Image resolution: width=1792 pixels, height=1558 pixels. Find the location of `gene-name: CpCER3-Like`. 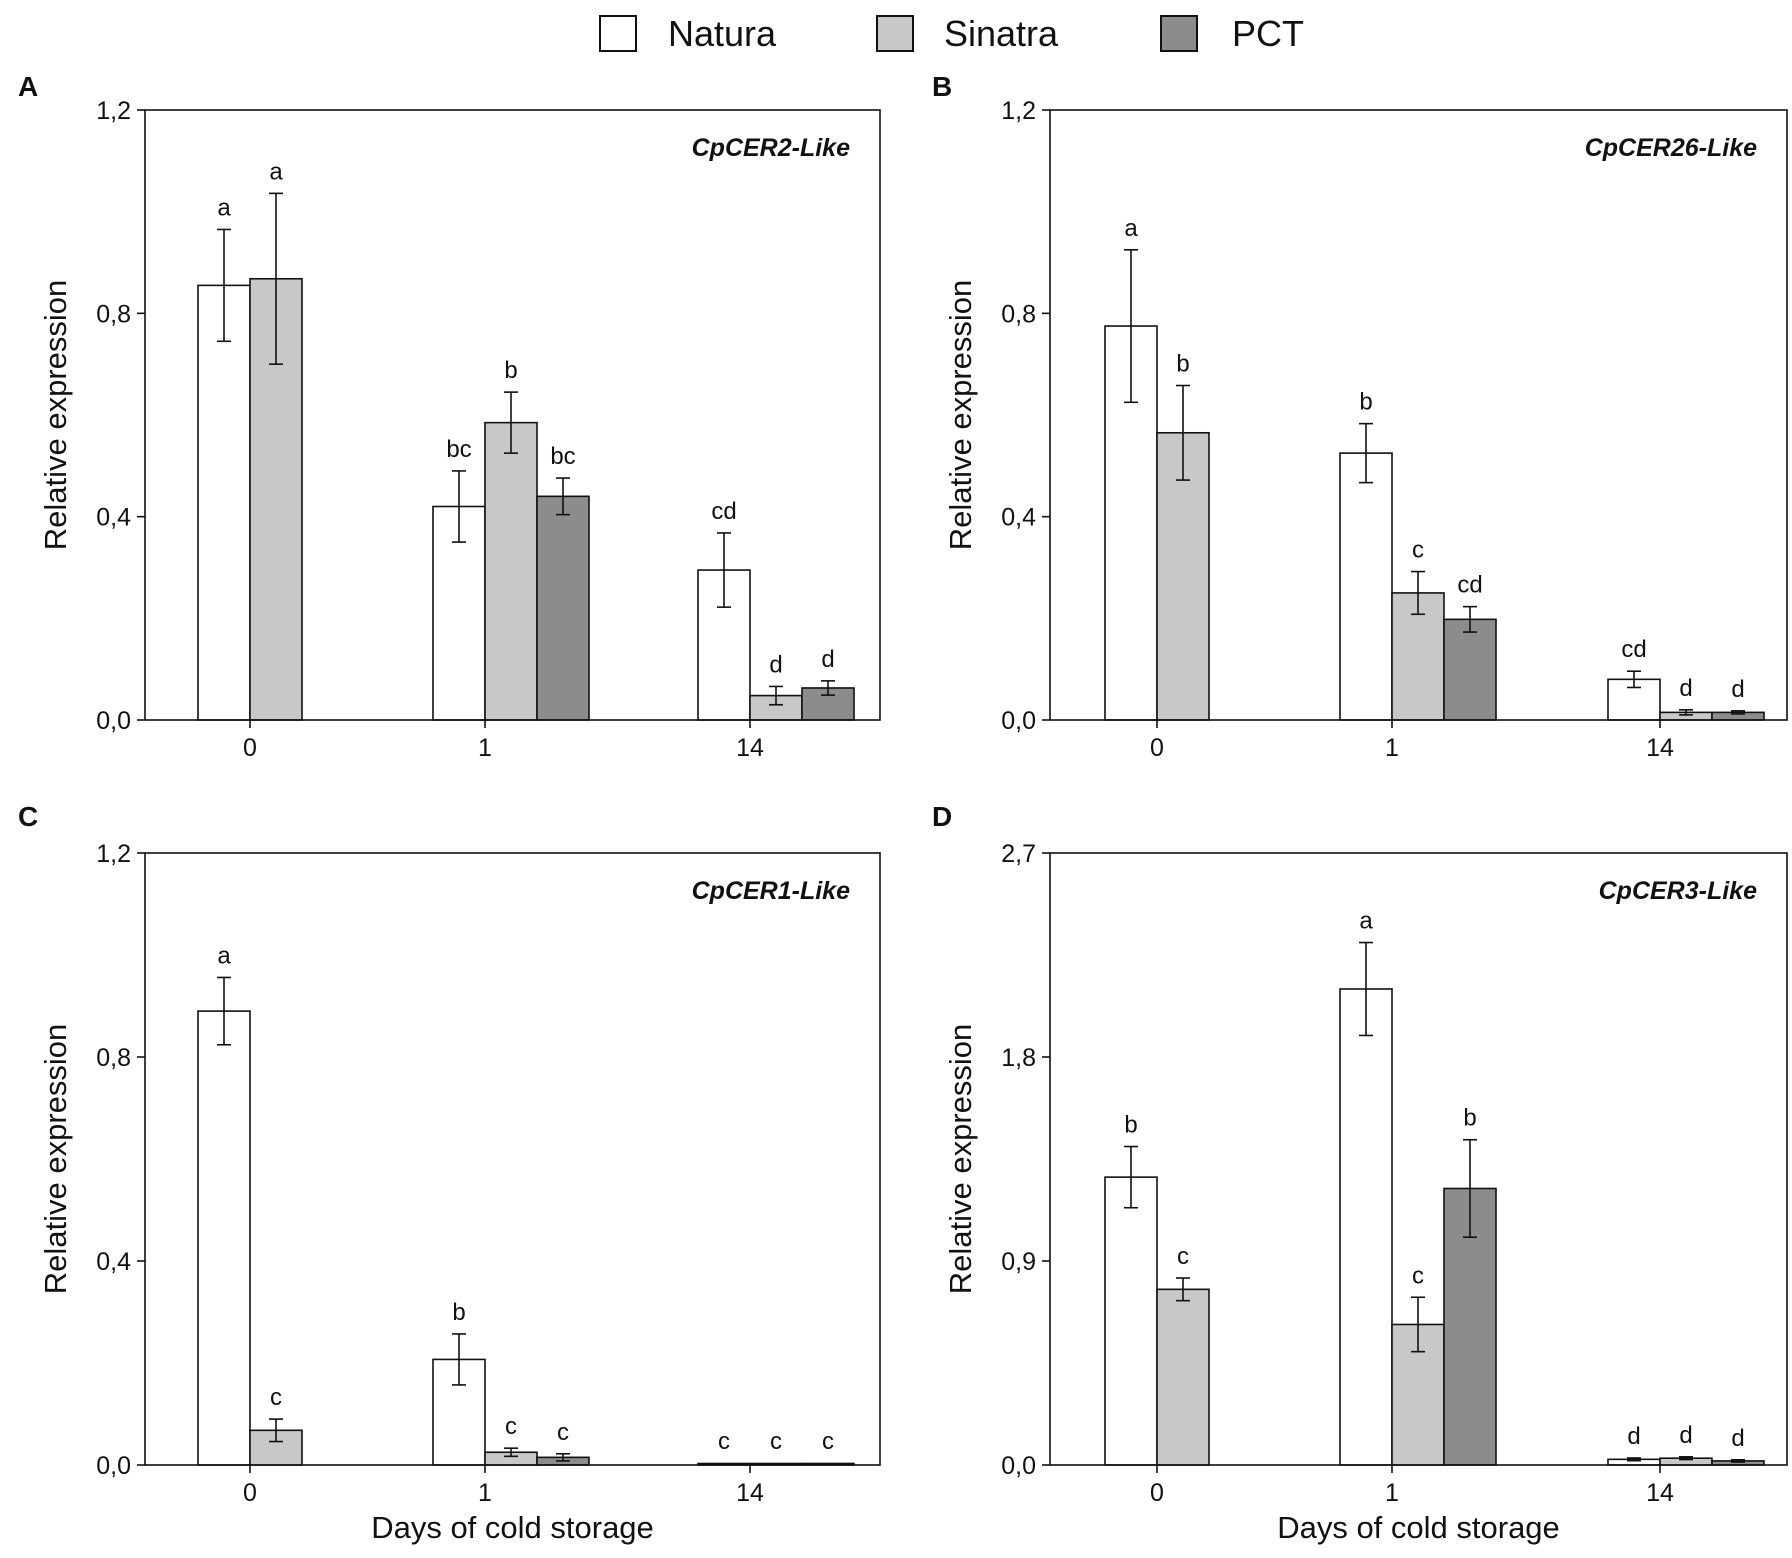

gene-name: CpCER3-Like is located at coordinates (1678, 891).